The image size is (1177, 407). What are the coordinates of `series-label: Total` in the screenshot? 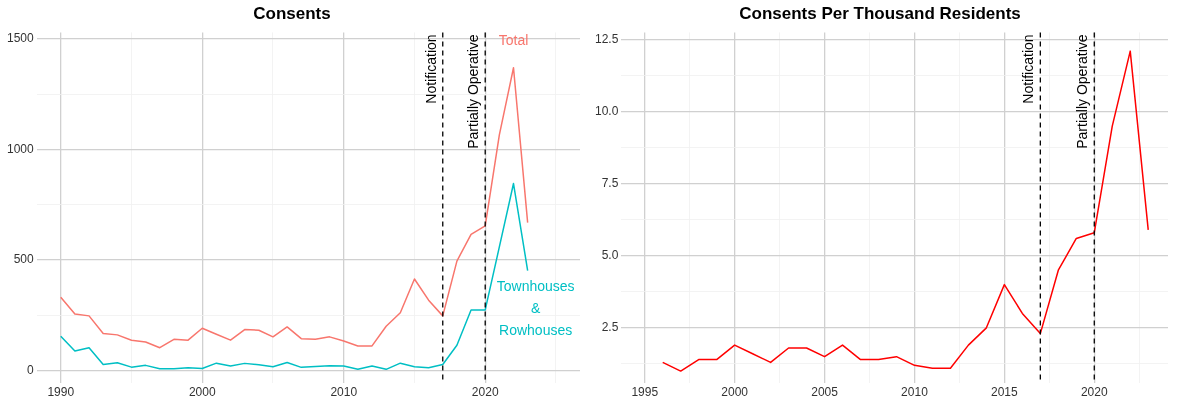 It's located at (513, 40).